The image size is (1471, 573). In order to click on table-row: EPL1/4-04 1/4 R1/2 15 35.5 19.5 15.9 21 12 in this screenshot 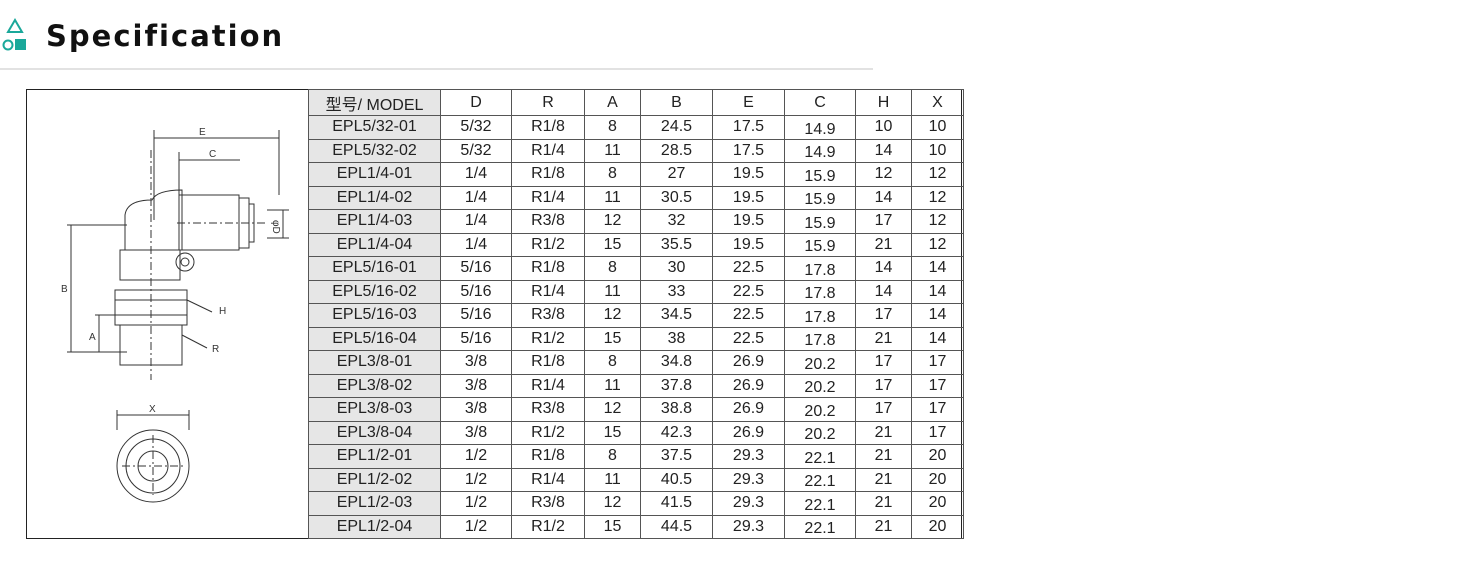, I will do `click(636, 244)`.